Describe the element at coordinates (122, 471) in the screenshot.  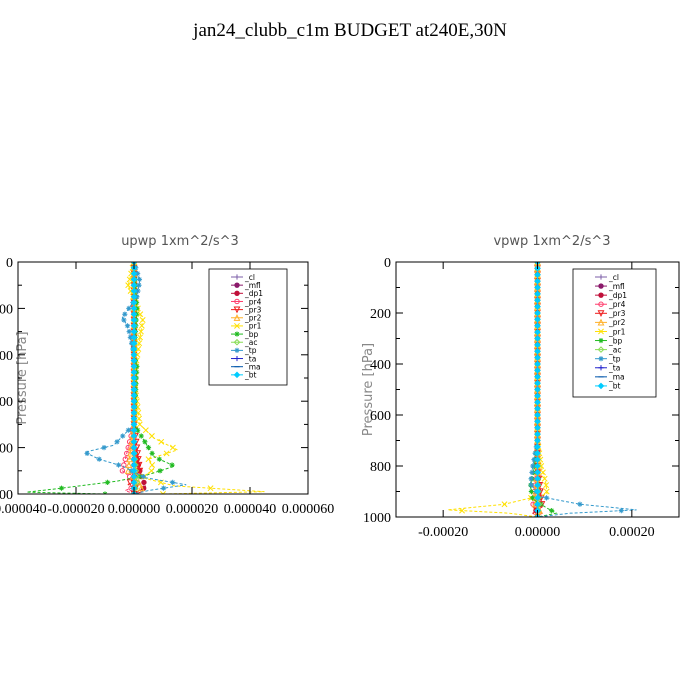
I see `series-point-_pr4` at that location.